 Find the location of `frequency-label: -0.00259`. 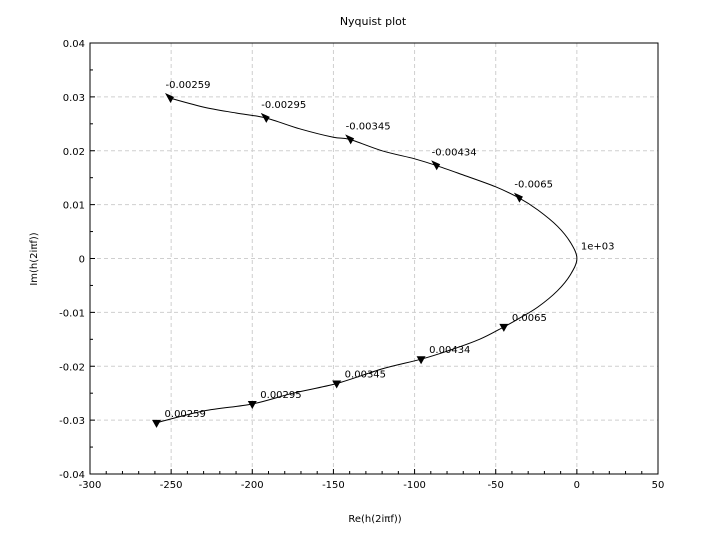

frequency-label: -0.00259 is located at coordinates (188, 85).